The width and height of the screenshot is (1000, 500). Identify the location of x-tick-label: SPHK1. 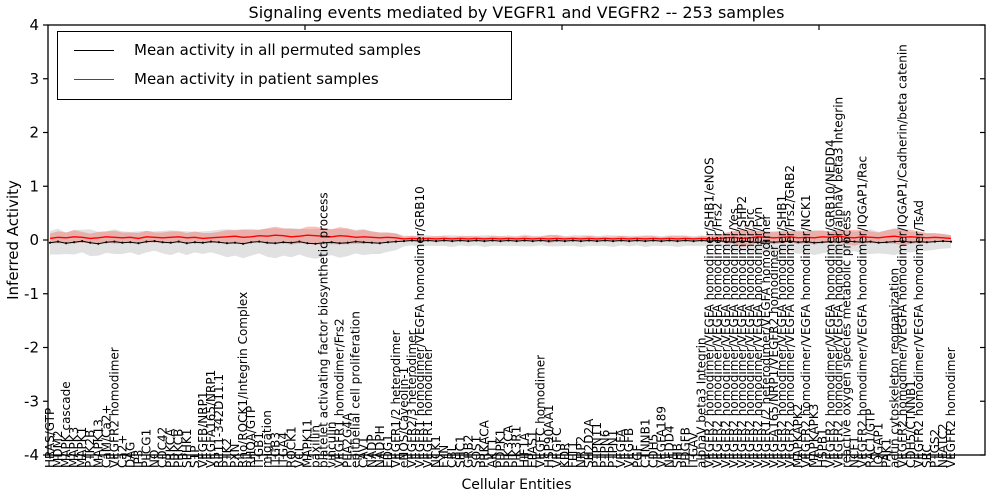
(187, 448).